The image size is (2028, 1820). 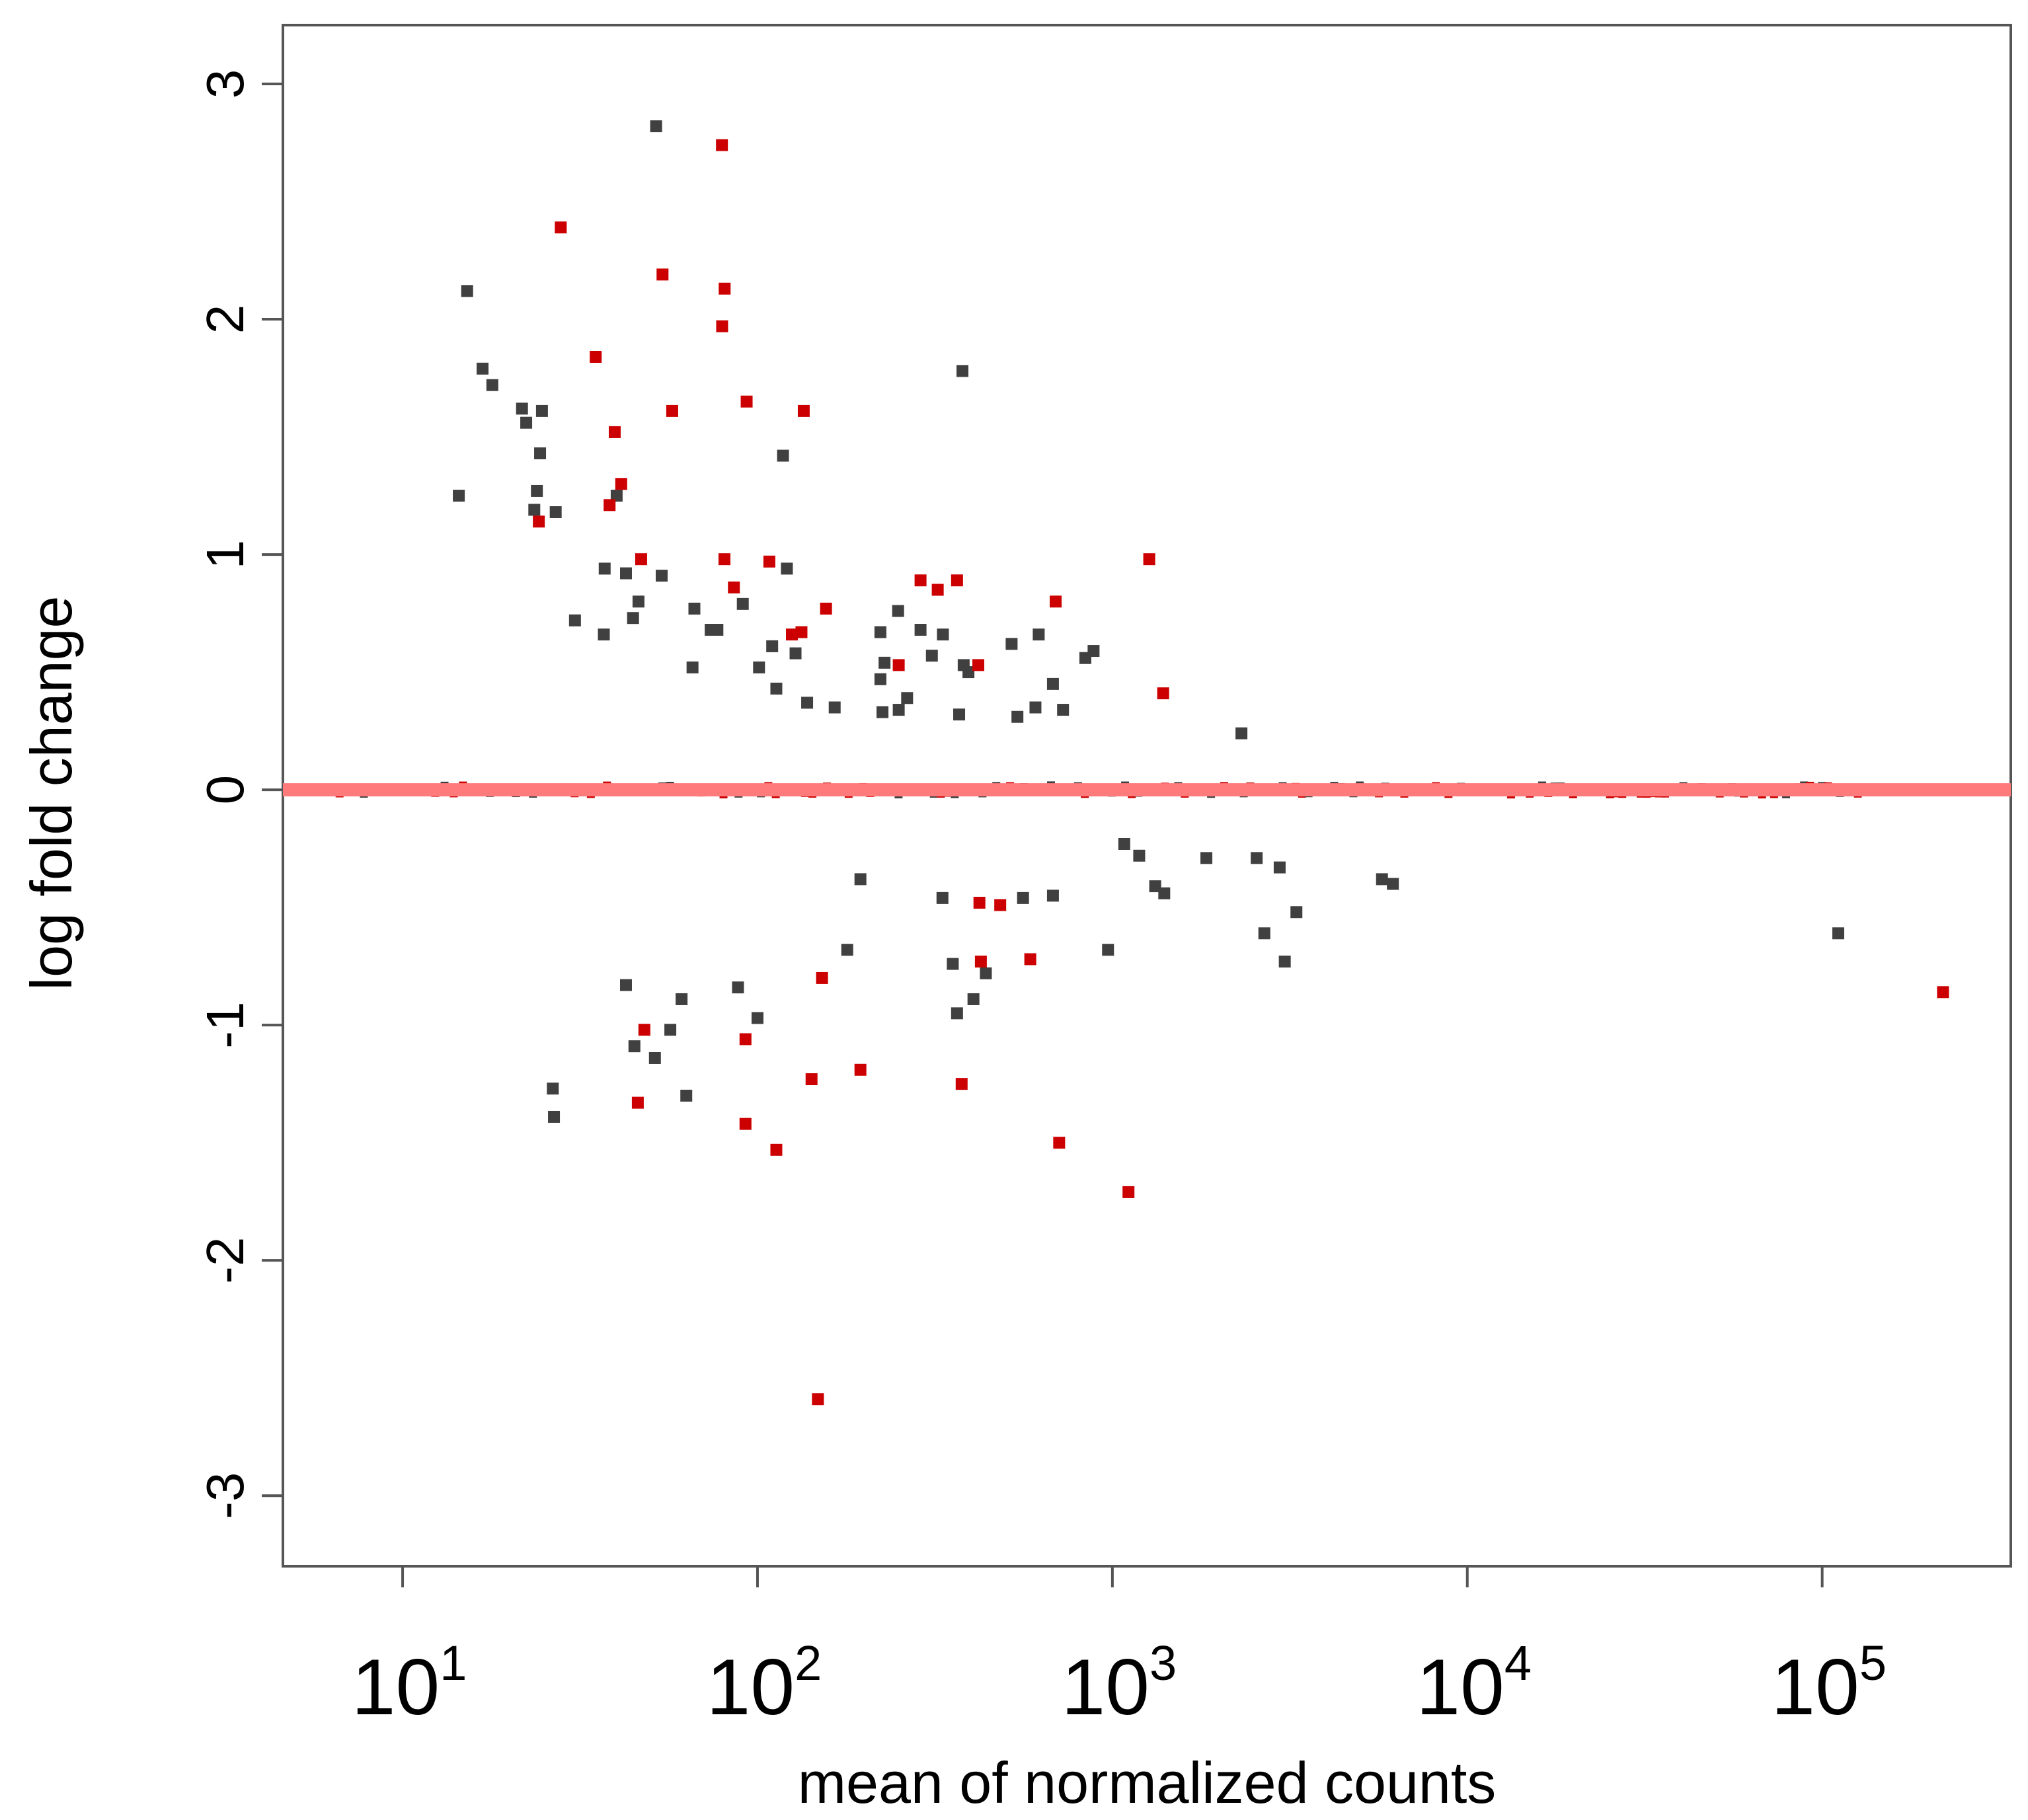 I want to click on y-axis: 3 2 1 0 -1 -2 -3, so click(x=239, y=794).